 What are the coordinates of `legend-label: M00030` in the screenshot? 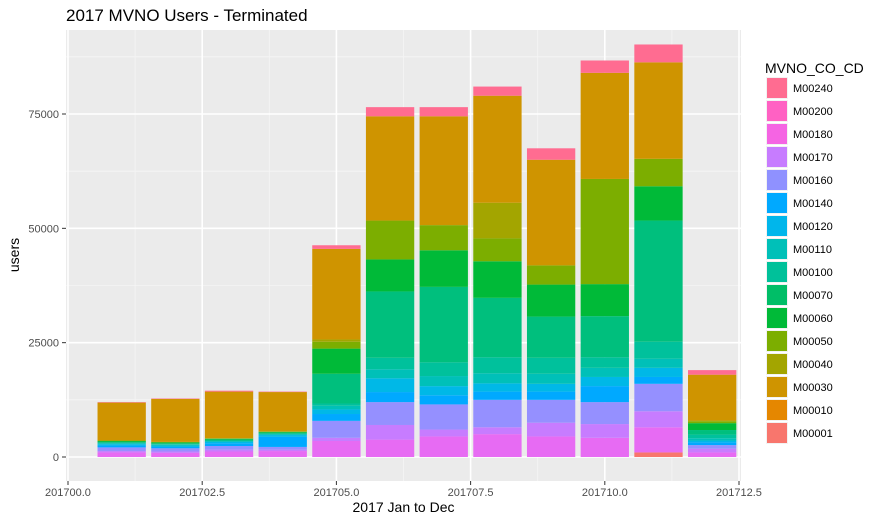 It's located at (813, 388).